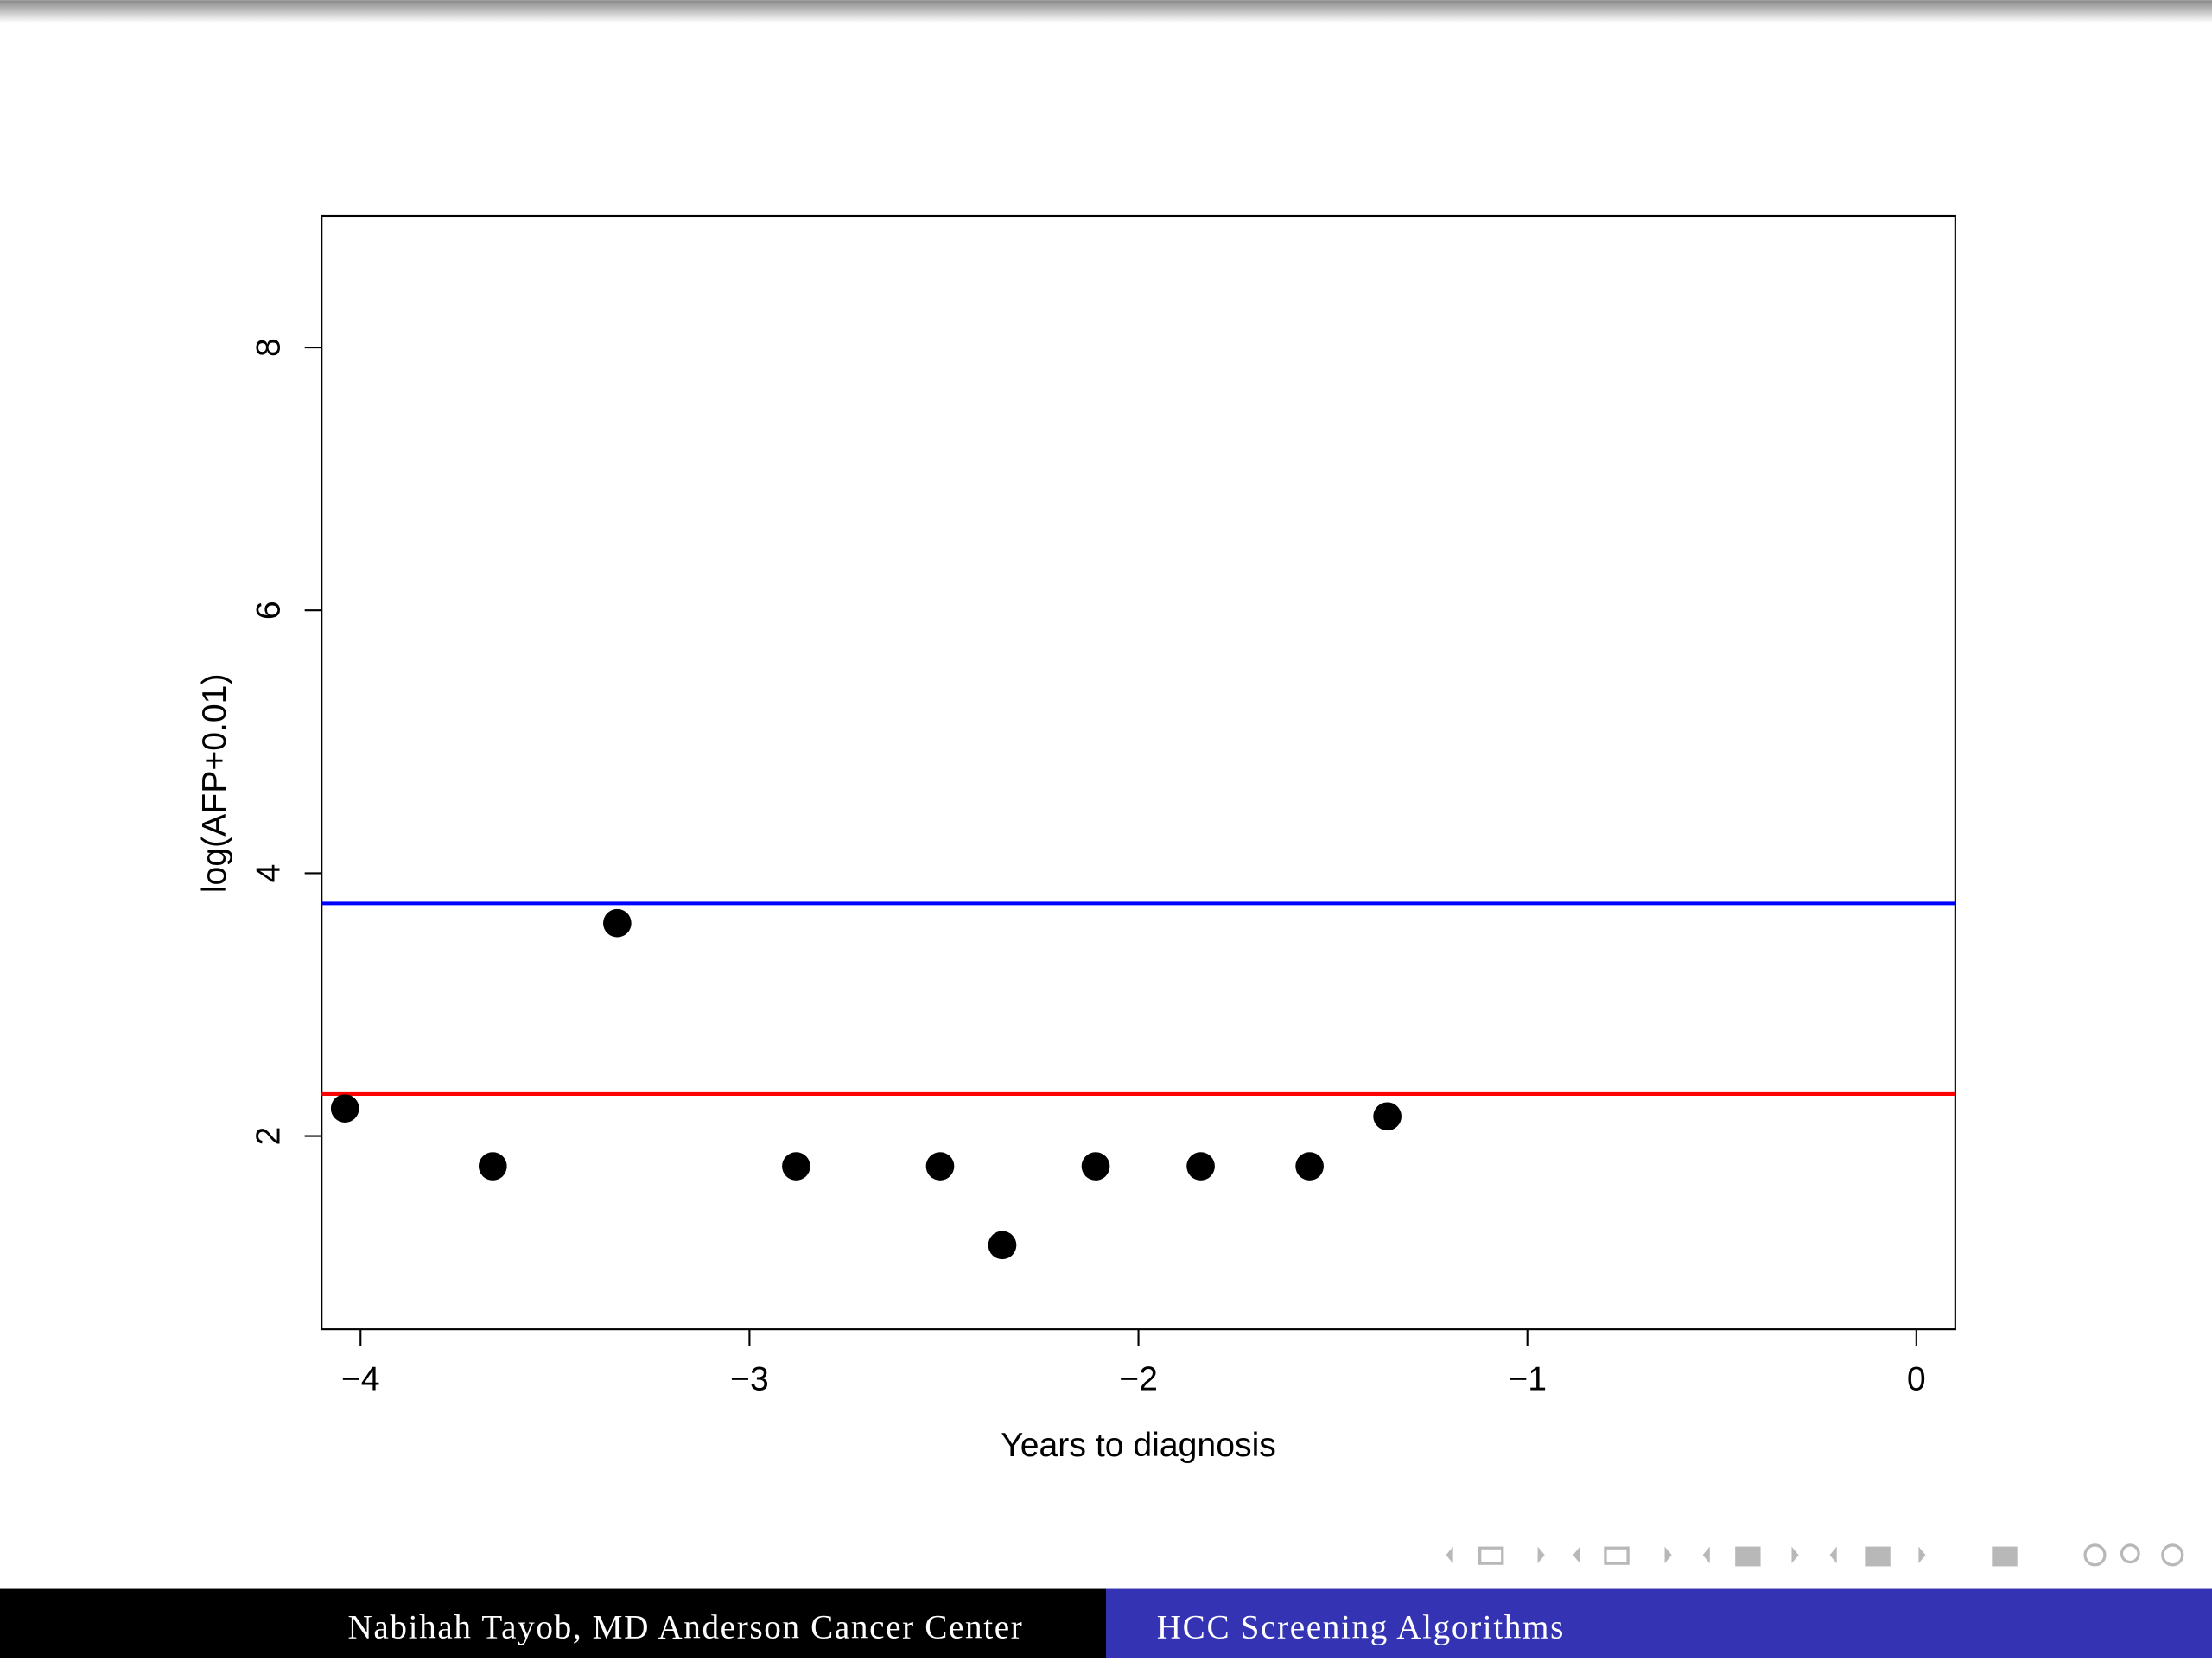  What do you see at coordinates (214, 783) in the screenshot?
I see `y-axis-label: log(AFP+0.01)` at bounding box center [214, 783].